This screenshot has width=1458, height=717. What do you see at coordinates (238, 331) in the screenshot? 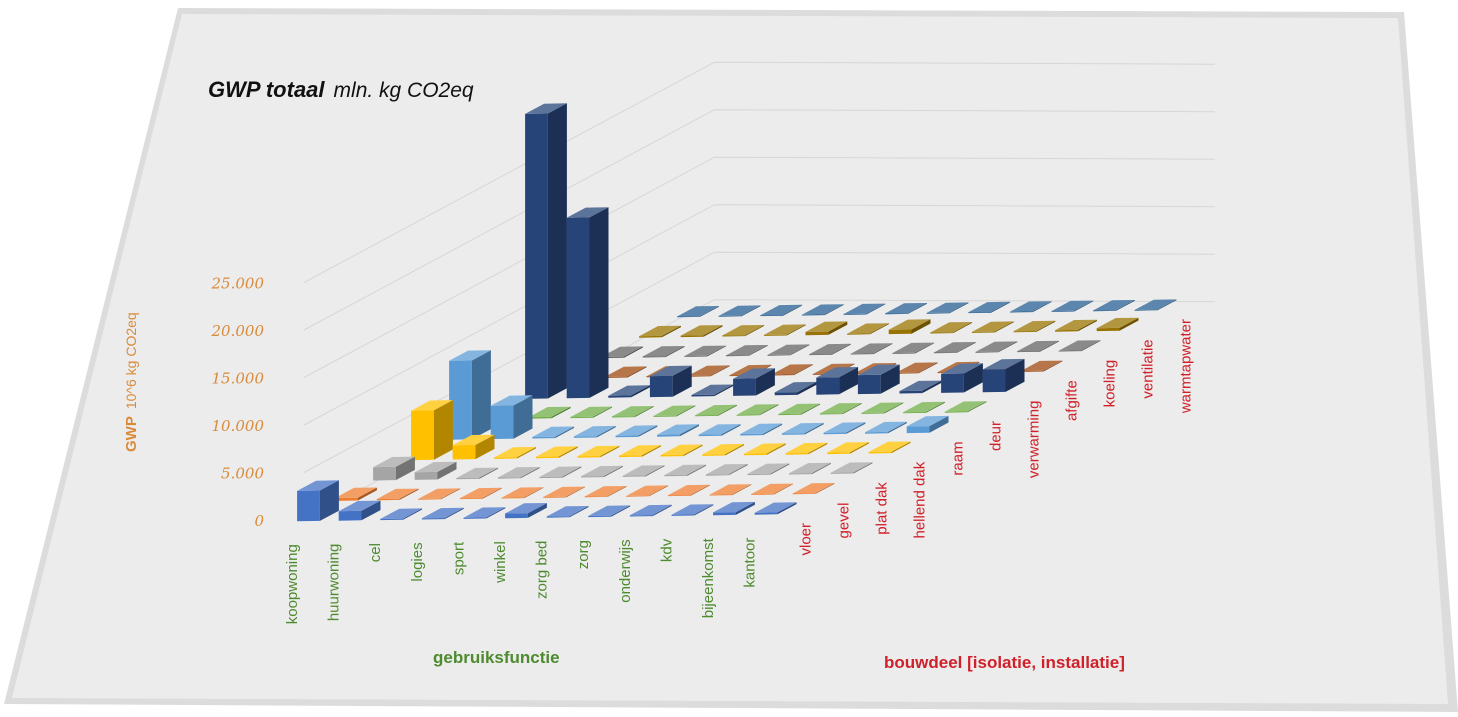
I see `y-tick-label: 20.000` at bounding box center [238, 331].